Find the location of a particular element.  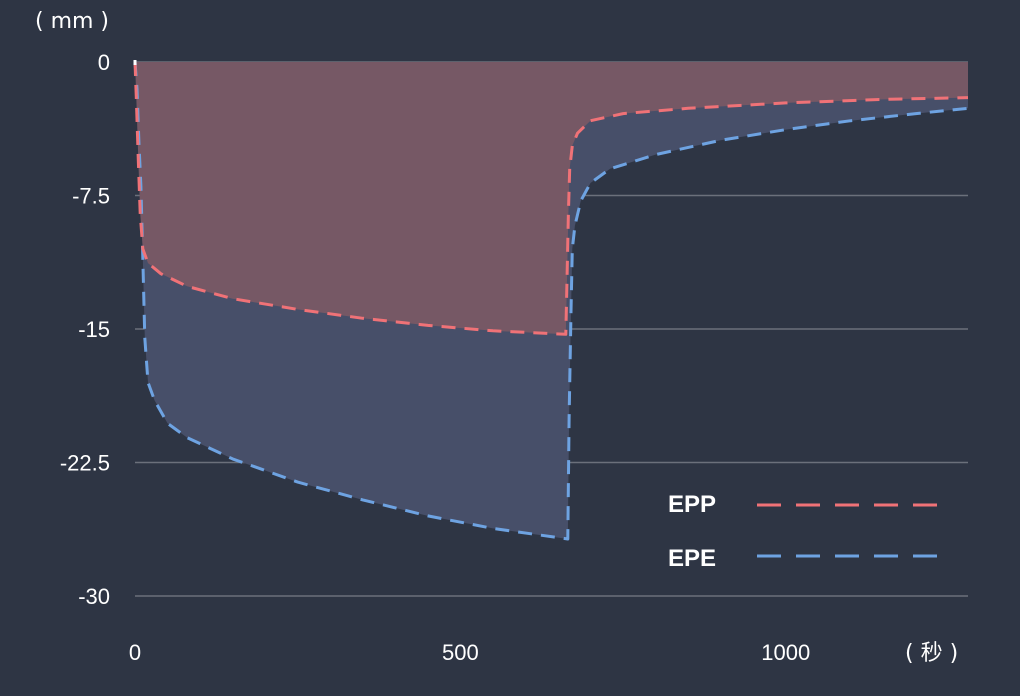

legend: EPP EPE is located at coordinates (804, 531).